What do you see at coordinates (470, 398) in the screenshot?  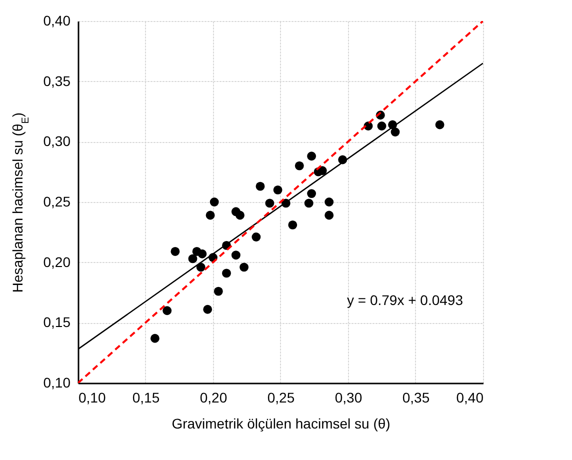 I see `x-tick-label: 0,40` at bounding box center [470, 398].